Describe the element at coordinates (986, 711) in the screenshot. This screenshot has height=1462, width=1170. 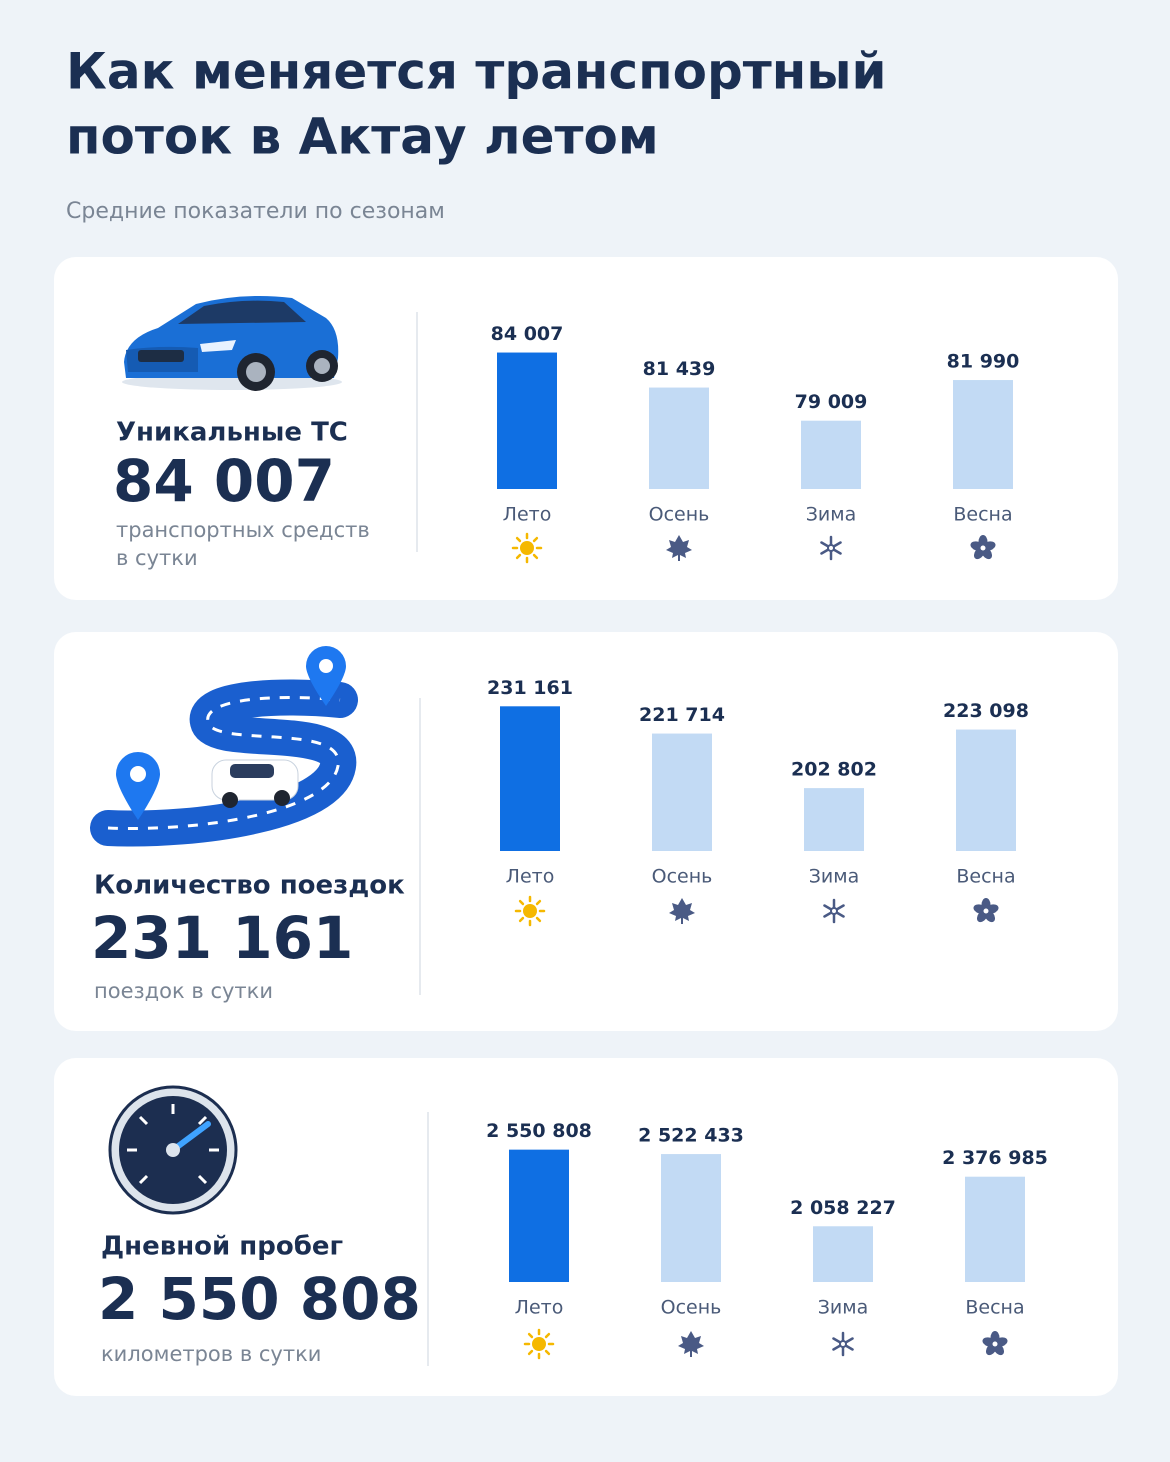
I see `value-label: 223 098` at that location.